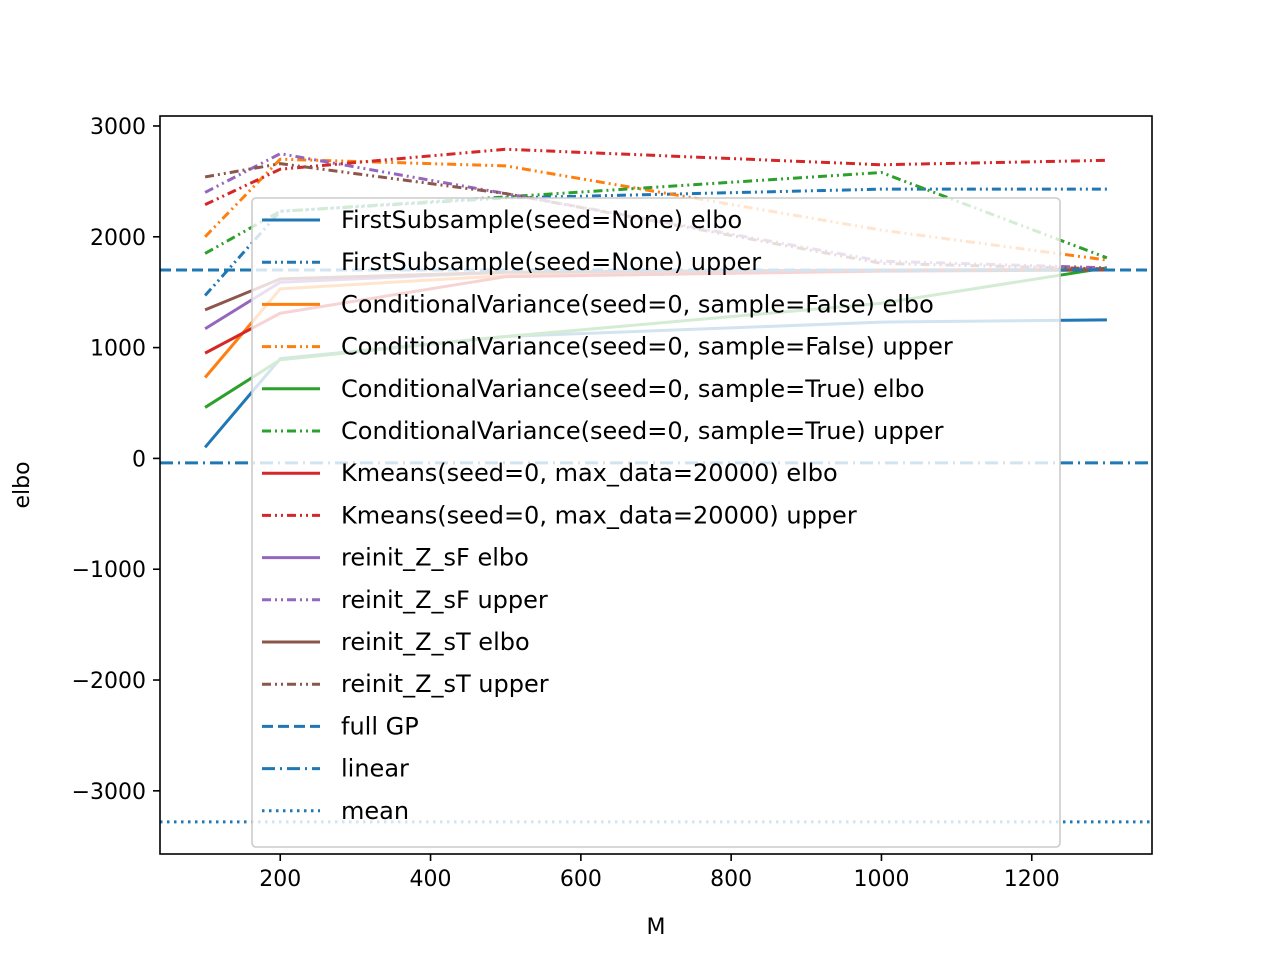 This screenshot has width=1280, height=960. What do you see at coordinates (581, 879) in the screenshot?
I see `x-tick-label: 600` at bounding box center [581, 879].